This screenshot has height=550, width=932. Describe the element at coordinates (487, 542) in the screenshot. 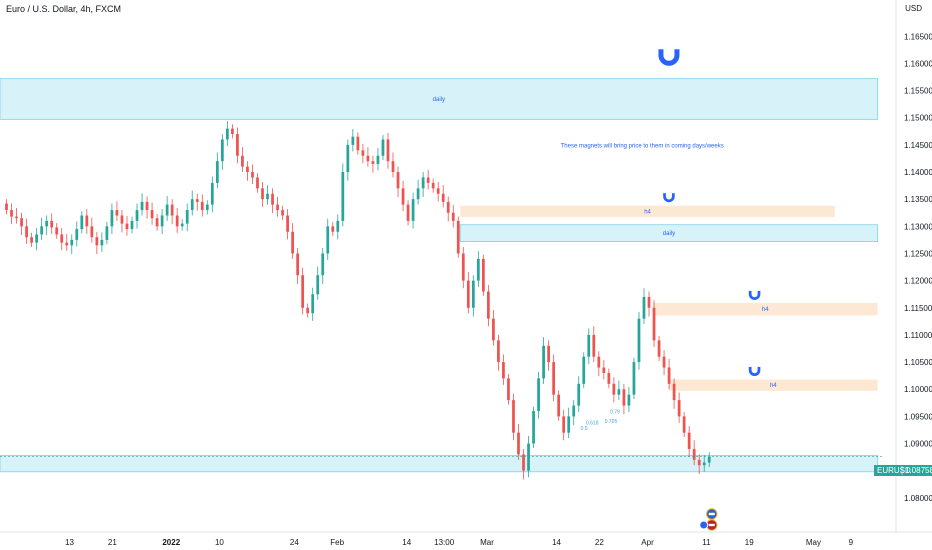

I see `x-tick-label: Mar` at that location.